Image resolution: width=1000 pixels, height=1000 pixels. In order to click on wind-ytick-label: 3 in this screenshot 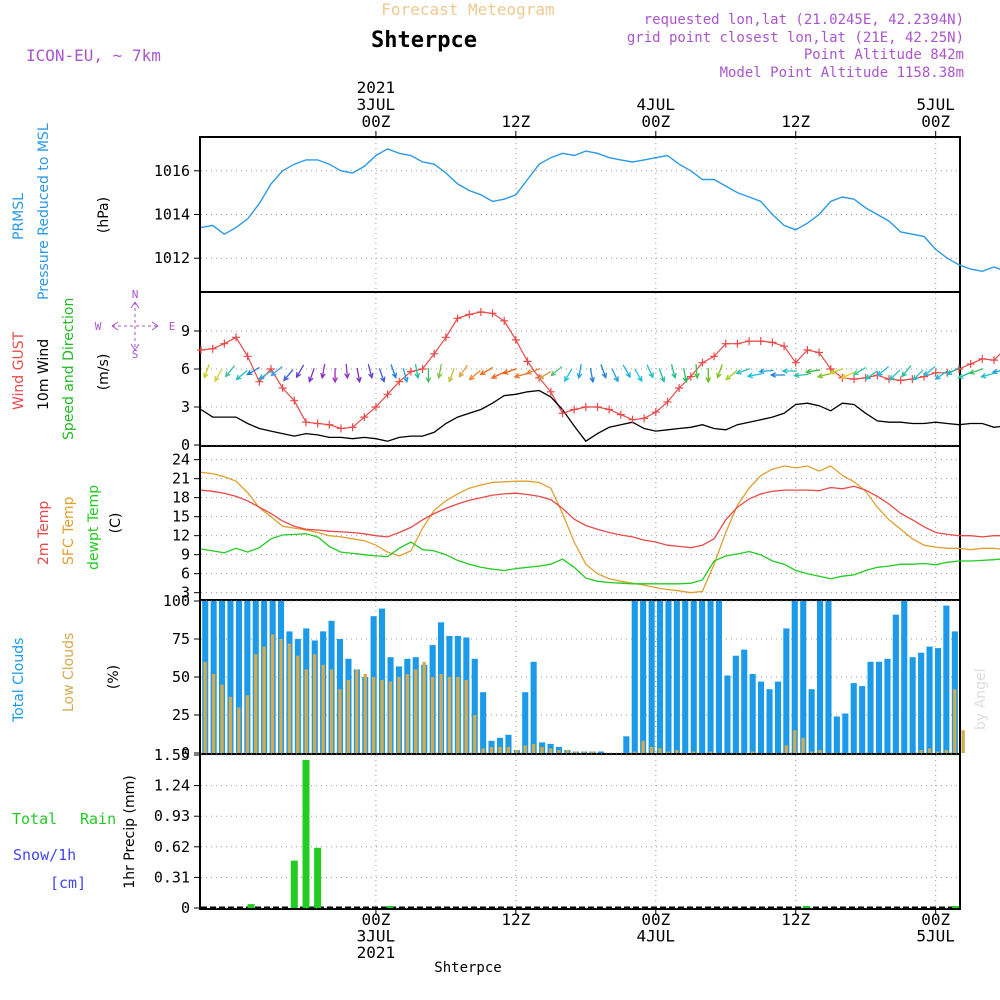, I will do `click(185, 407)`.